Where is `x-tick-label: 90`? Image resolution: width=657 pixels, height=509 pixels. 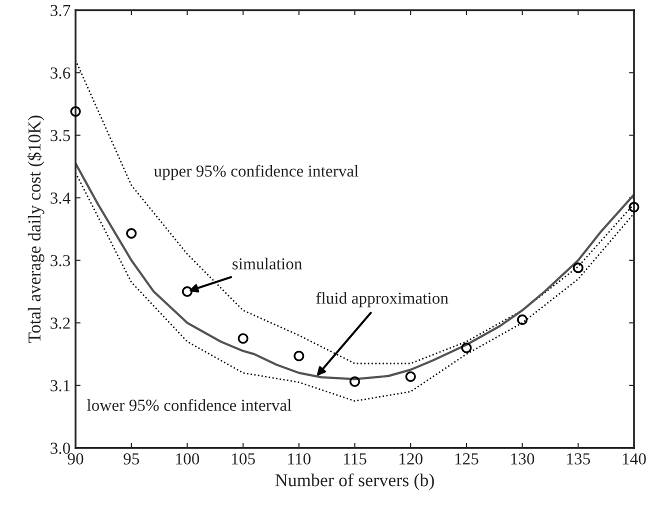 x-tick-label: 90 is located at coordinates (76, 459).